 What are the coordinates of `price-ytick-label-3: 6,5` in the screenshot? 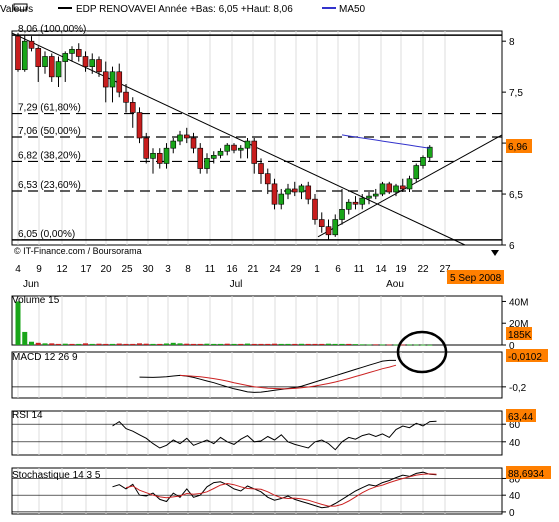 It's located at (516, 195).